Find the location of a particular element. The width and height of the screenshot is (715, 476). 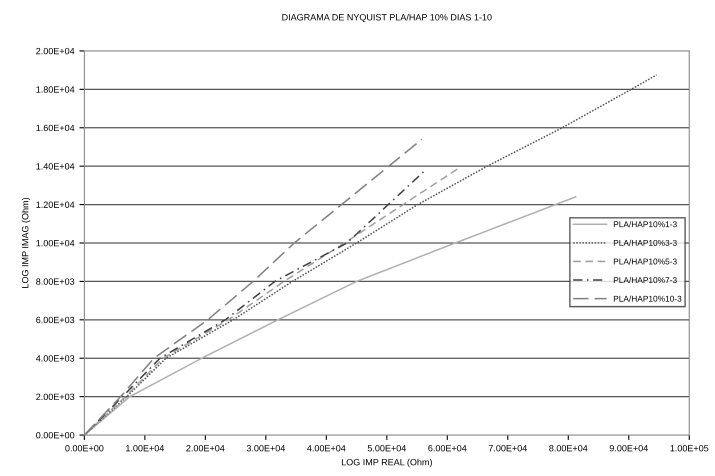

legend-label: PLA/HAP10%7-3 is located at coordinates (645, 280).